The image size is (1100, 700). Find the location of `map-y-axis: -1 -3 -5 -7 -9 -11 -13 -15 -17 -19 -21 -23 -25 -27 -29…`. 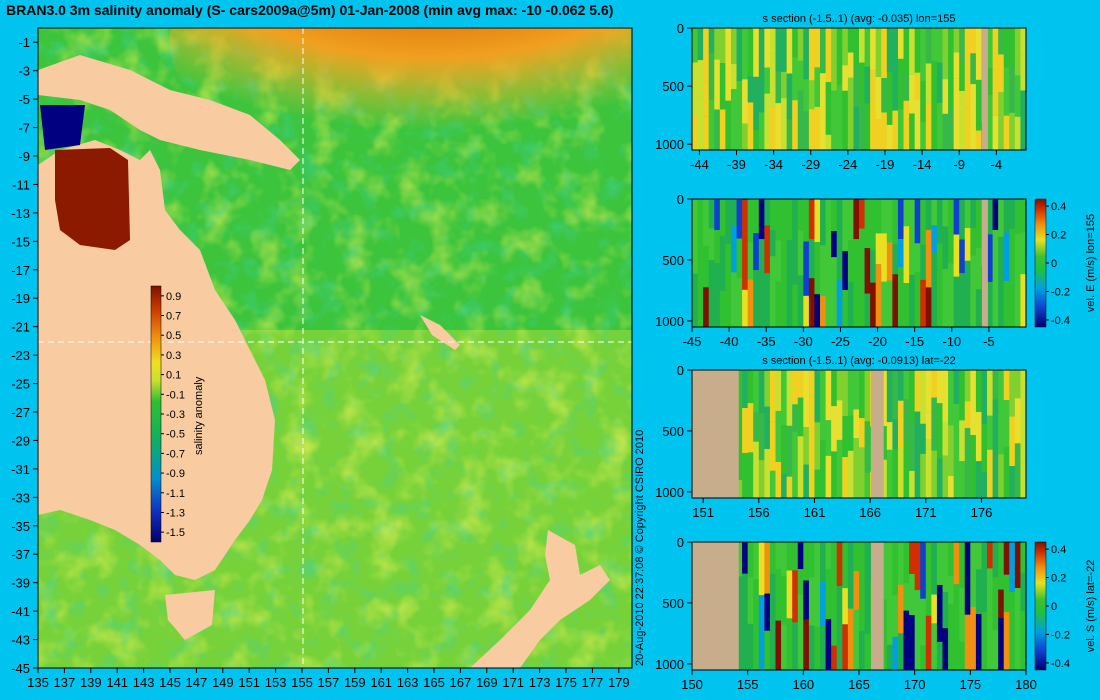

map-y-axis: -1 -3 -5 -7 -9 -11 -13 -15 -17 -19 -21 -23 -25 -27 -29… is located at coordinates (24, 355).